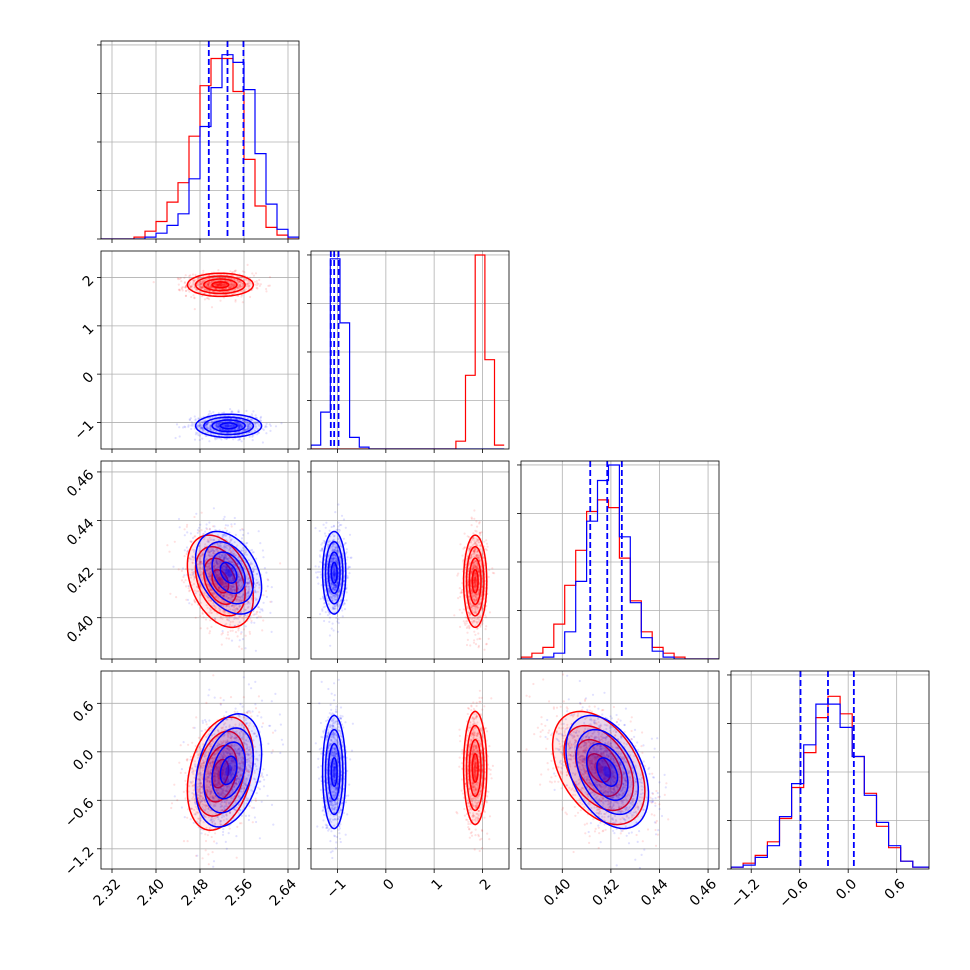  I want to click on grid-lines, so click(200, 560).